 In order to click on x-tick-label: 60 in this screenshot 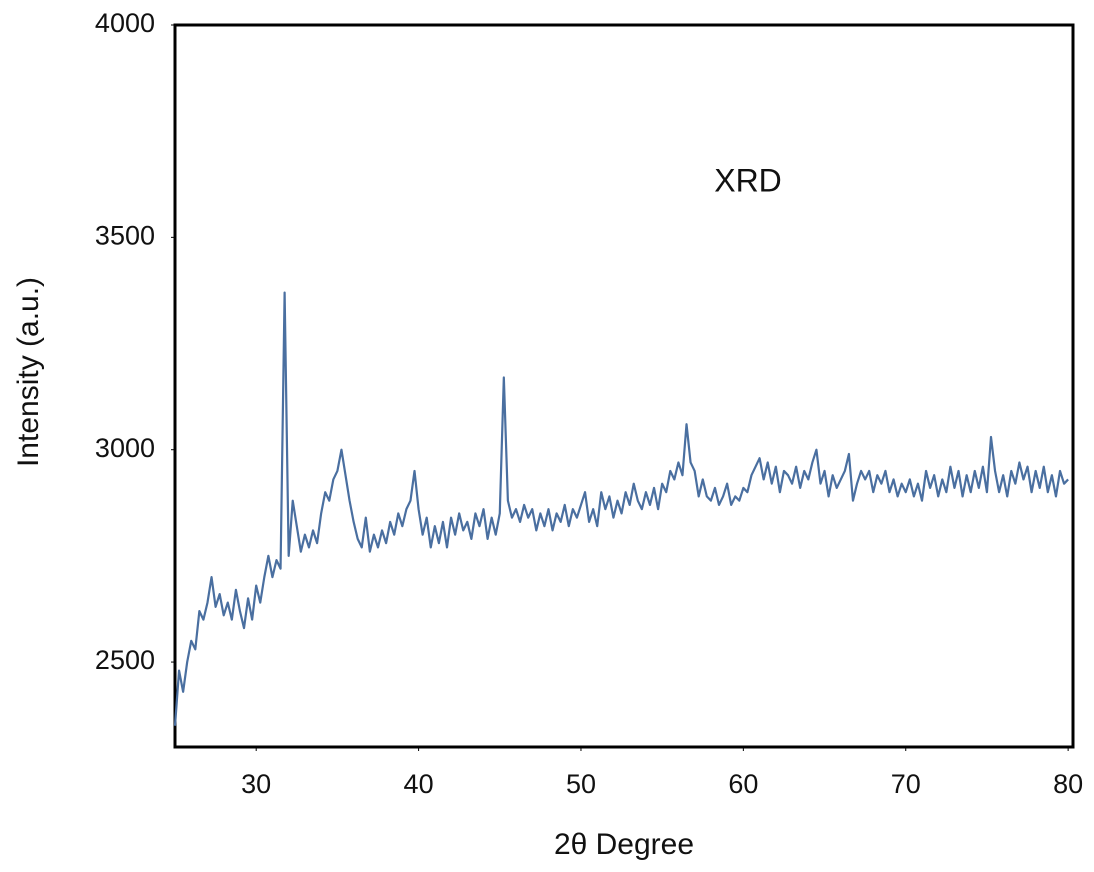, I will do `click(743, 784)`.